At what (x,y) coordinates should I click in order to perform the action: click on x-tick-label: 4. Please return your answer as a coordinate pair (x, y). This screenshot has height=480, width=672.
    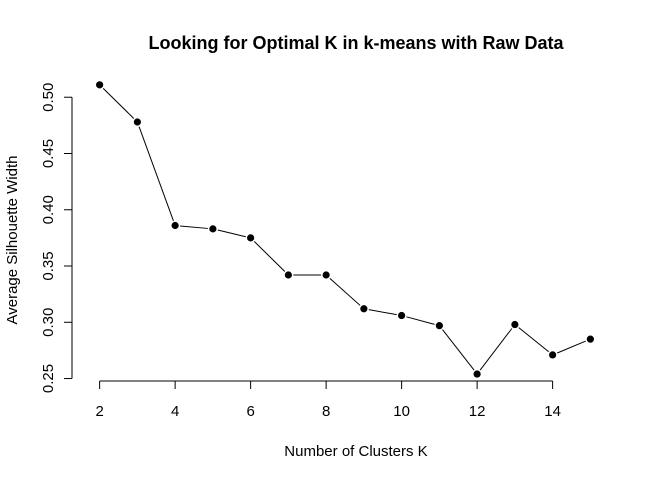
    Looking at the image, I should click on (175, 411).